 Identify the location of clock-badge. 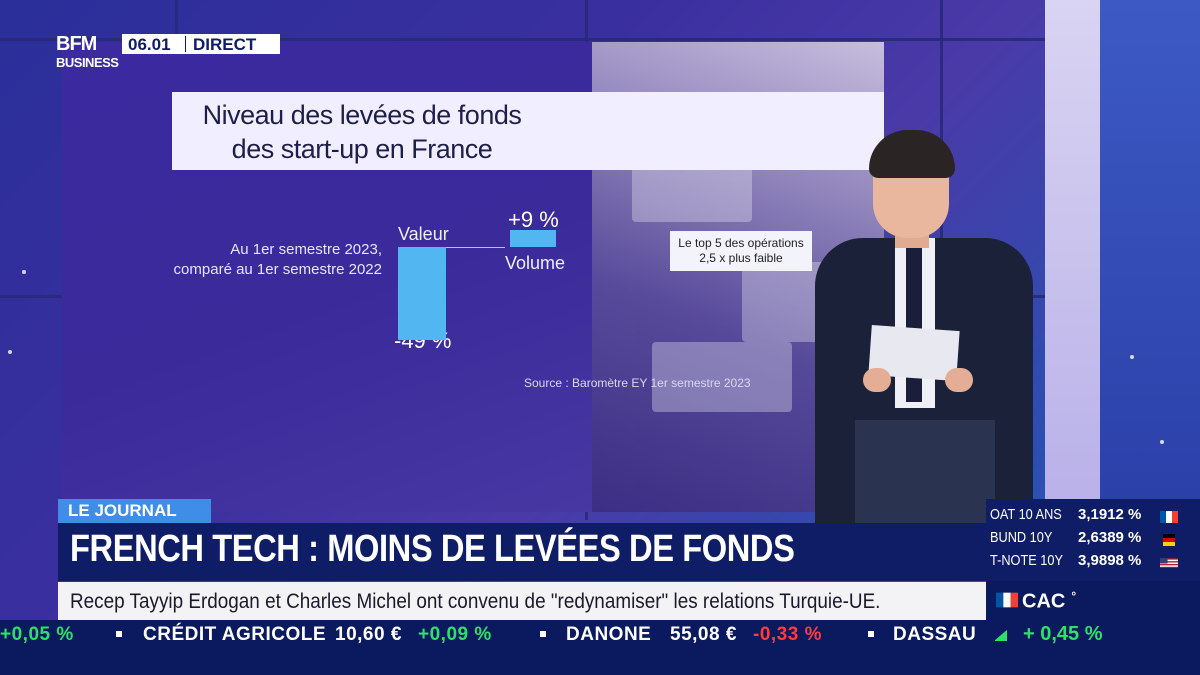
(201, 44).